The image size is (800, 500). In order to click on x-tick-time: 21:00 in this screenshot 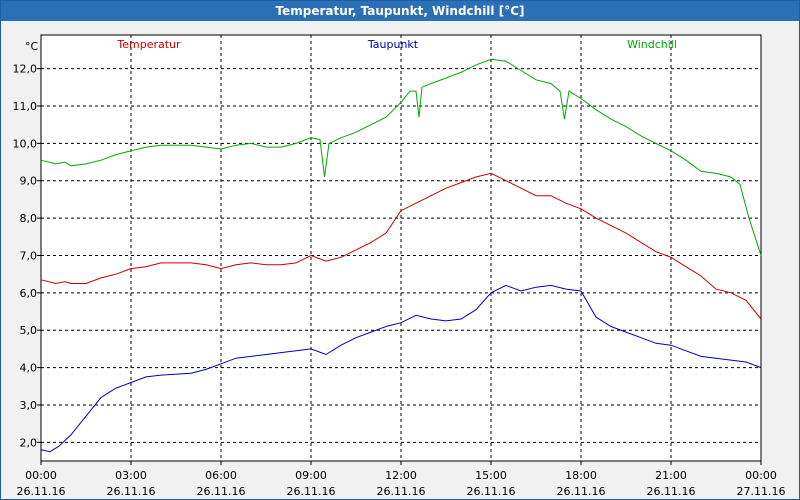, I will do `click(671, 475)`.